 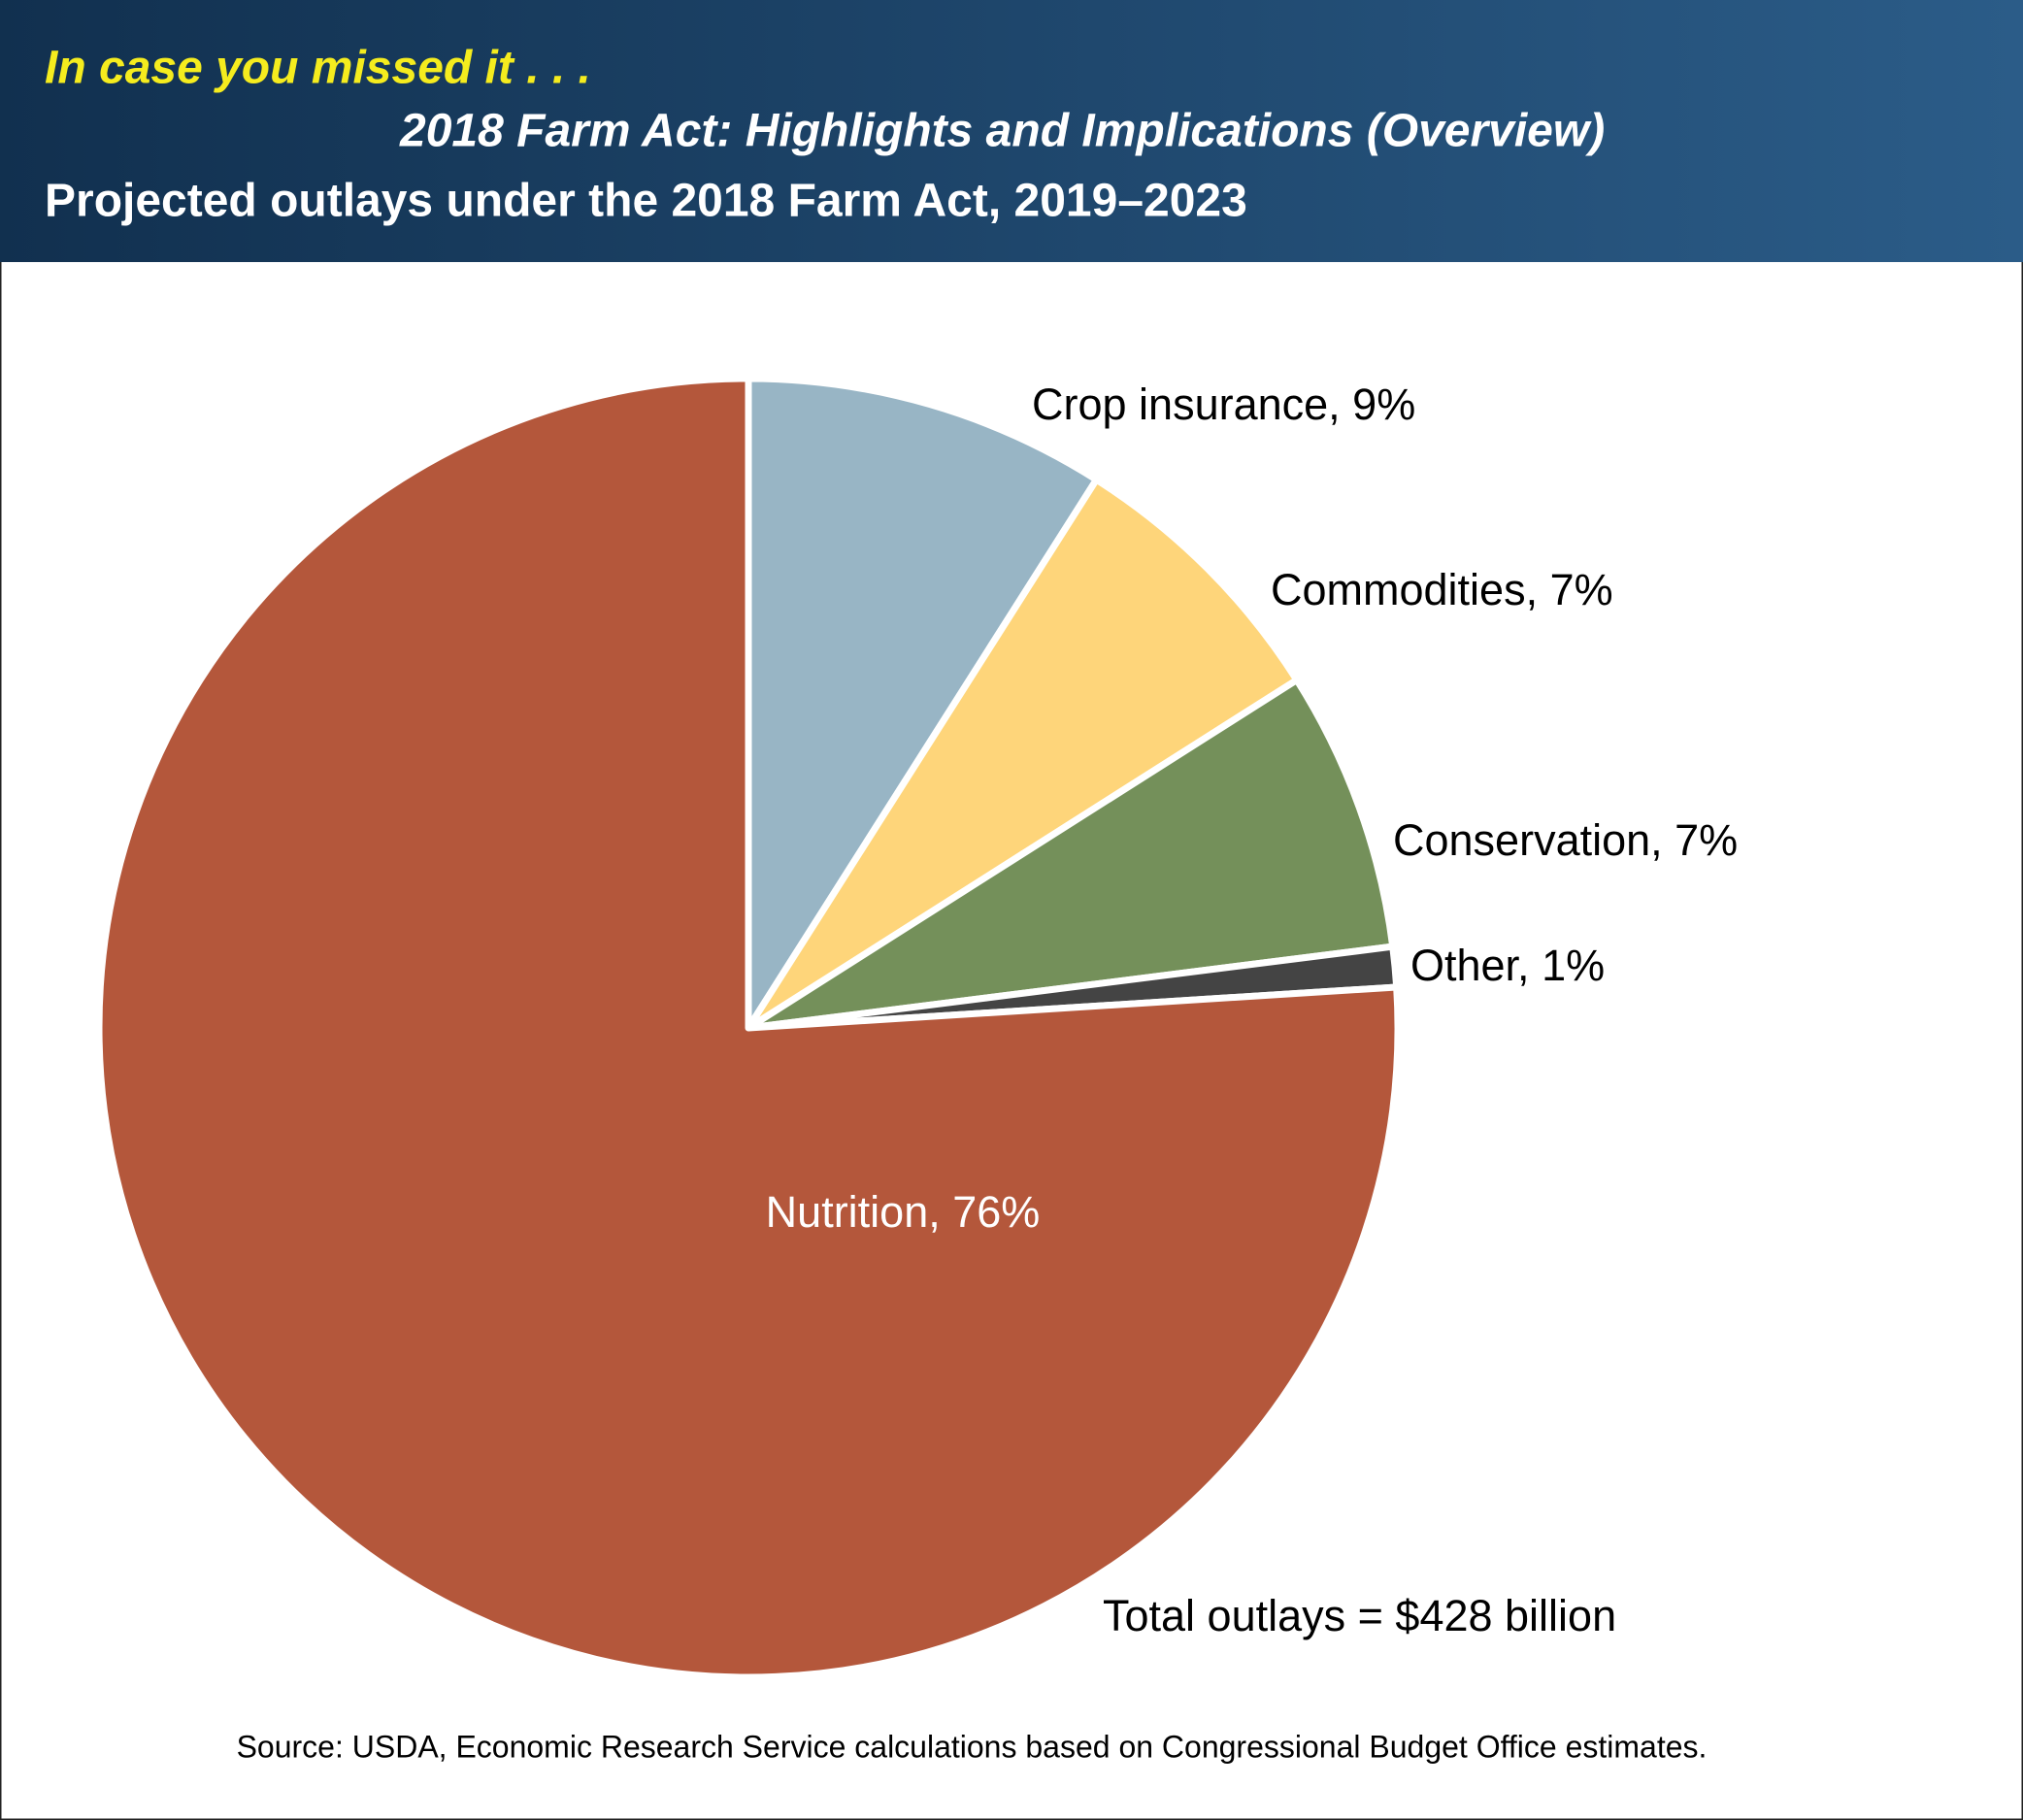 I want to click on header, so click(x=1011, y=131).